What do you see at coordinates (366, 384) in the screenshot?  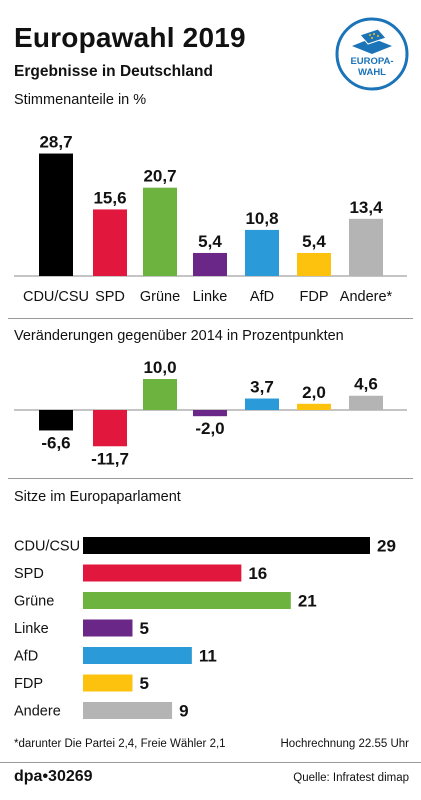 I see `data-label: 4,6` at bounding box center [366, 384].